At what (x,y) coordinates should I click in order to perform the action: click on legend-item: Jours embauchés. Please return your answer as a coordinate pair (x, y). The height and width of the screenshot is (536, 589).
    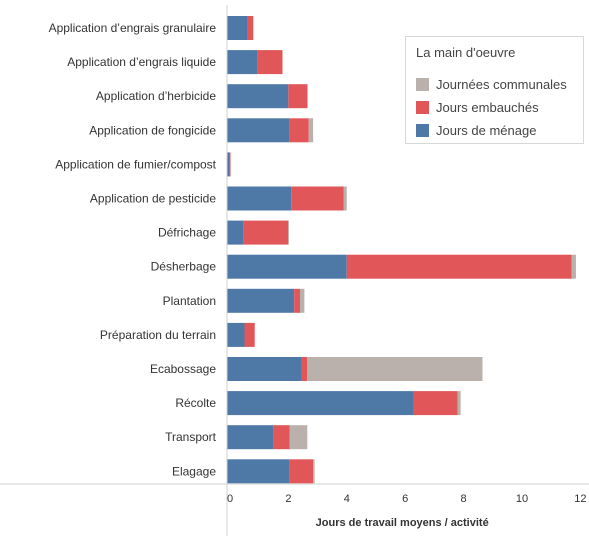
    Looking at the image, I should click on (477, 107).